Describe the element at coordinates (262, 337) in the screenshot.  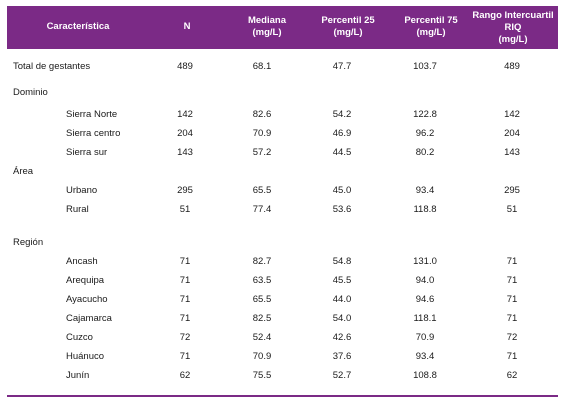
I see `cell-mediana: 52.4` at that location.